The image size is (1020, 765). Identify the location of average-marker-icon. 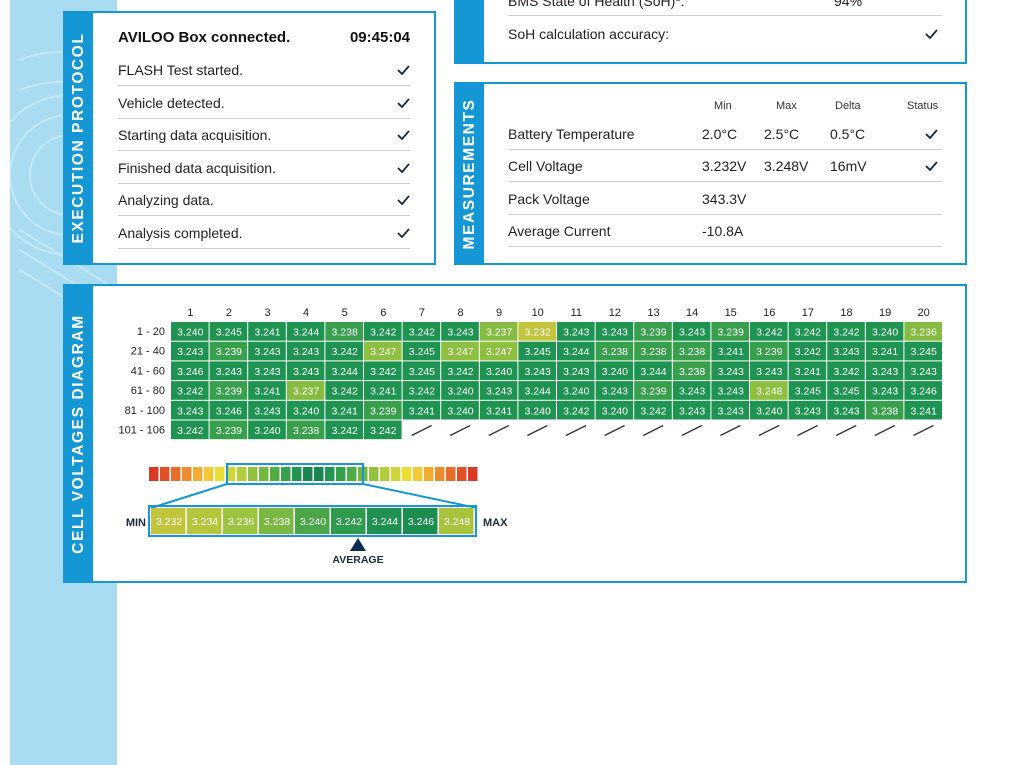
(358, 544).